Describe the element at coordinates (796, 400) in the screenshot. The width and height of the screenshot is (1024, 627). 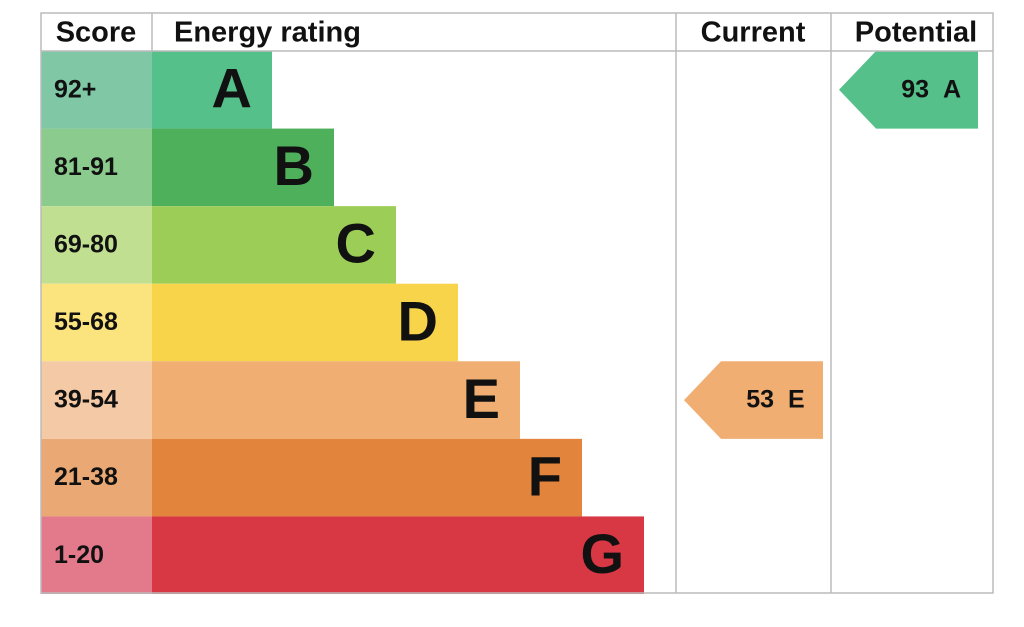
I see `current-letter: E` at that location.